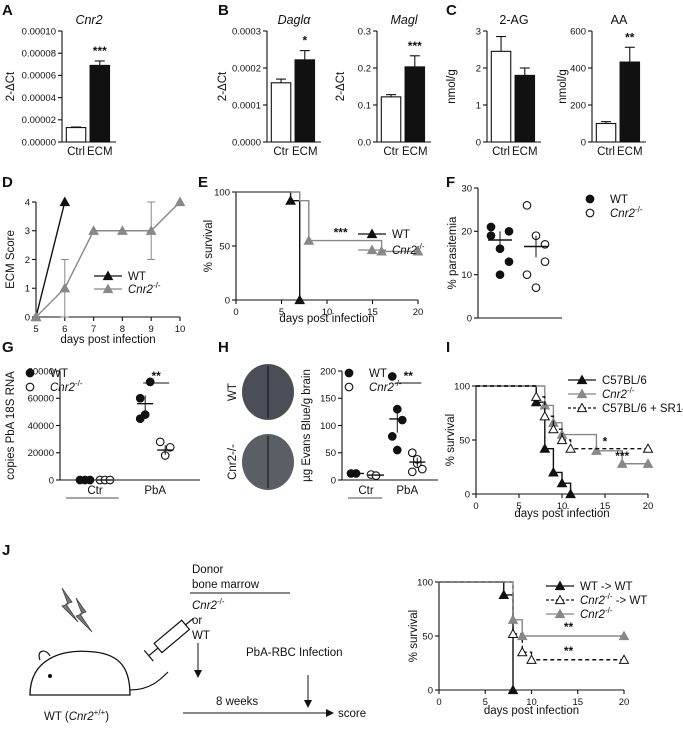  Describe the element at coordinates (466, 232) in the screenshot. I see `chart-f-y-tick-label: 20` at that location.